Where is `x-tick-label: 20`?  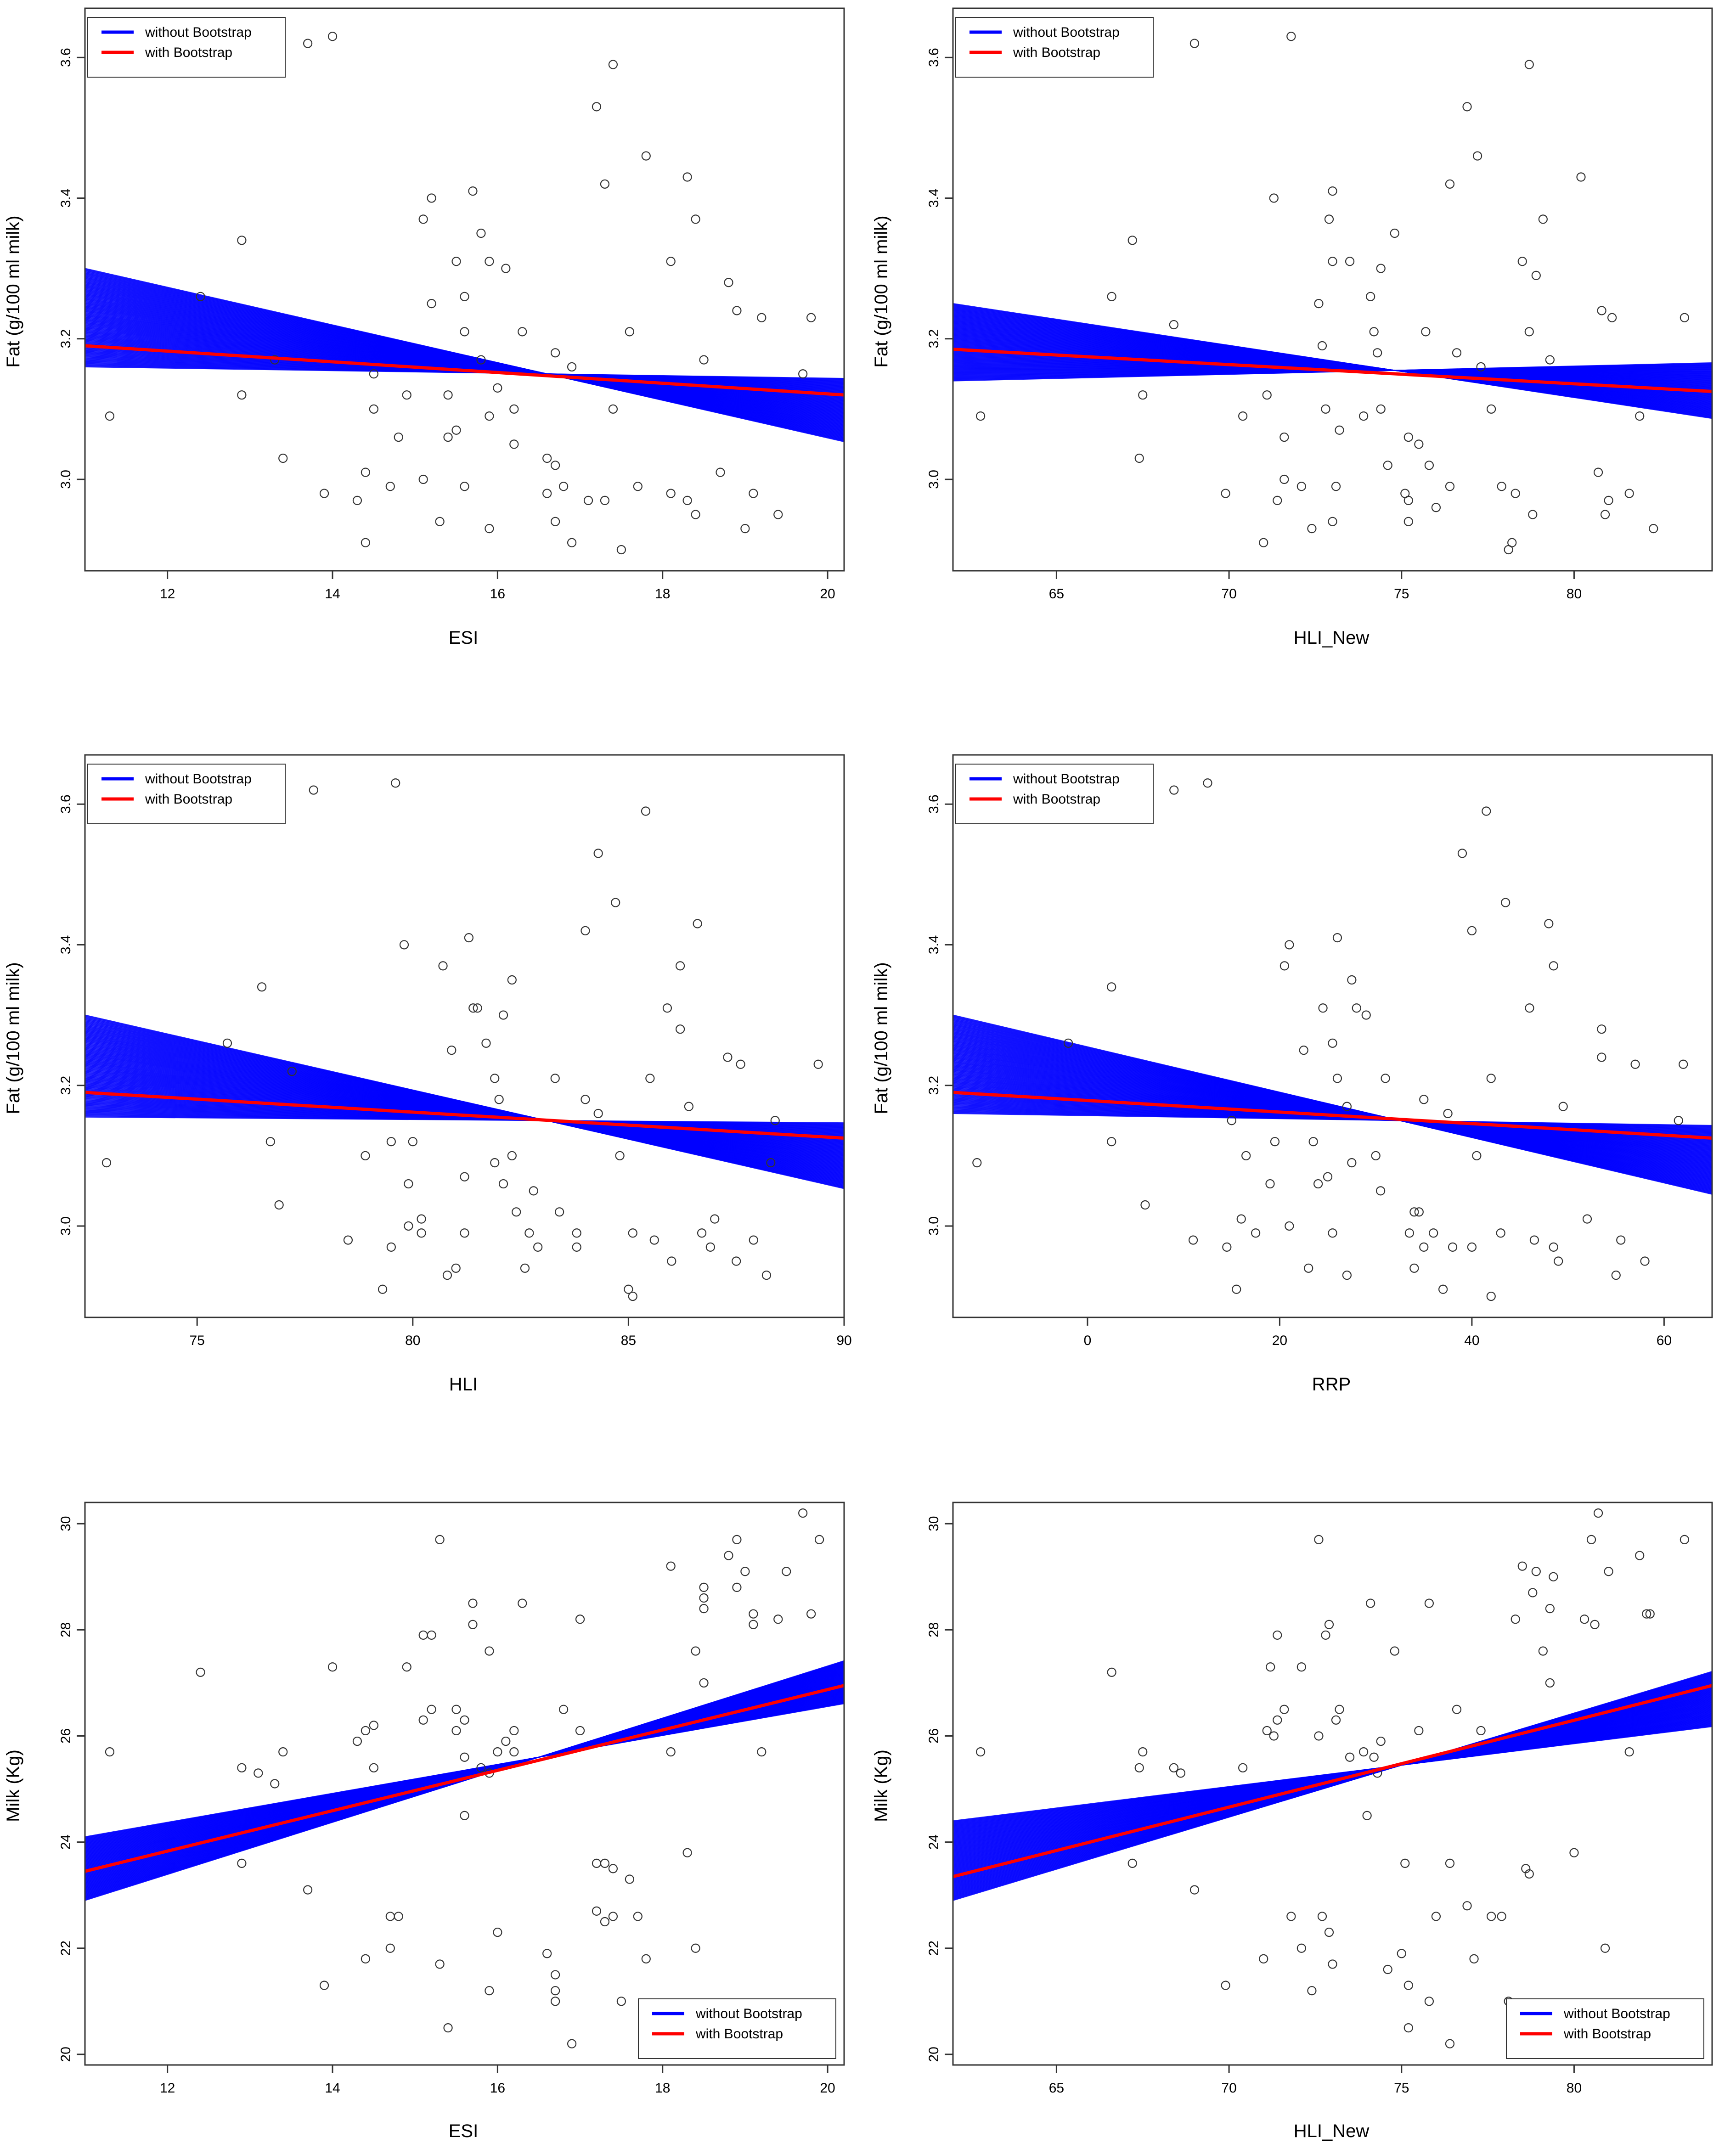
x-tick-label: 20 is located at coordinates (827, 2088).